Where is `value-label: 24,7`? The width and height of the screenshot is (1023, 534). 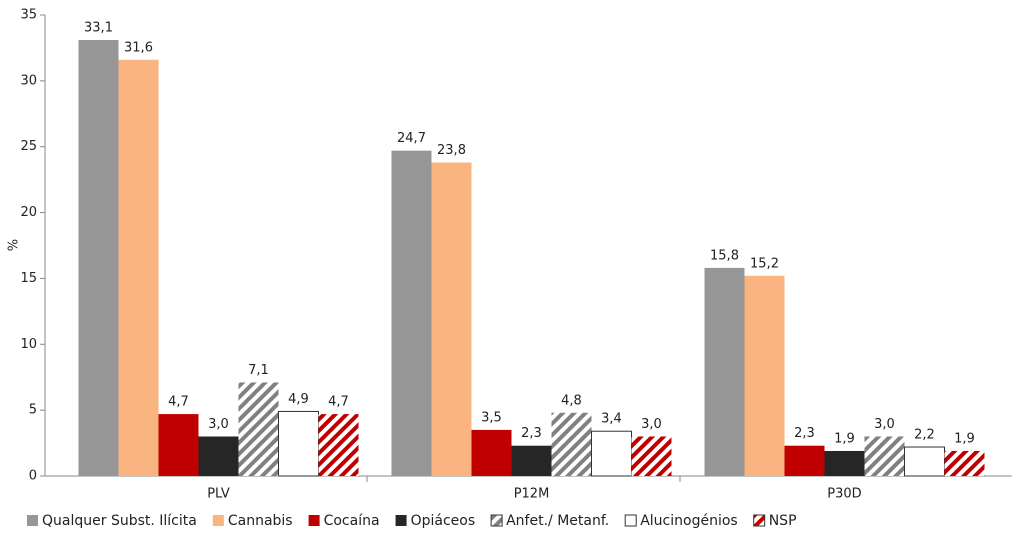
value-label: 24,7 is located at coordinates (411, 138).